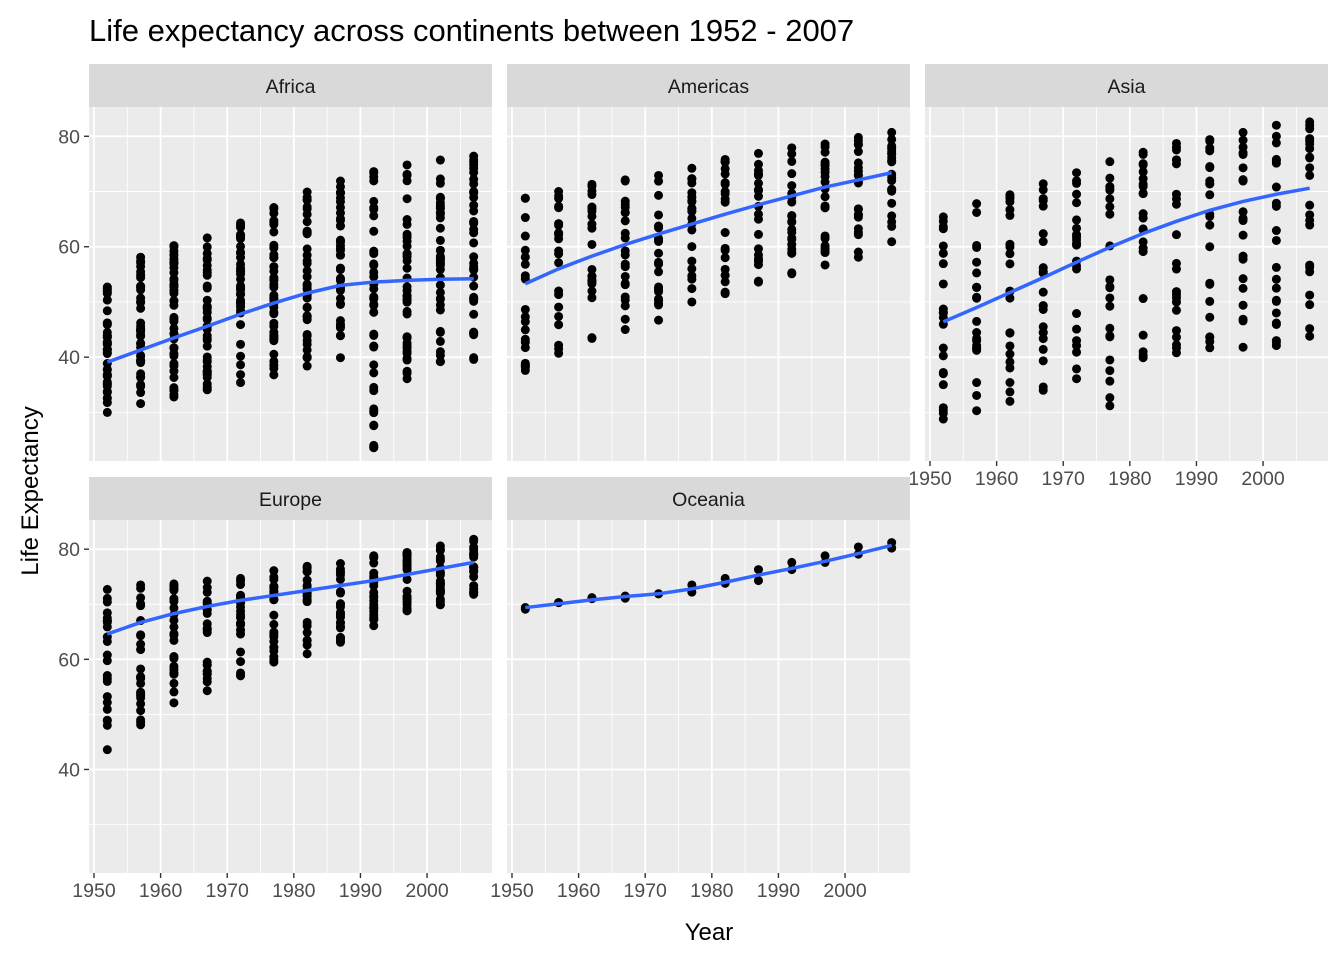 The width and height of the screenshot is (1344, 960). What do you see at coordinates (930, 479) in the screenshot?
I see `x-tick-label: 1950` at bounding box center [930, 479].